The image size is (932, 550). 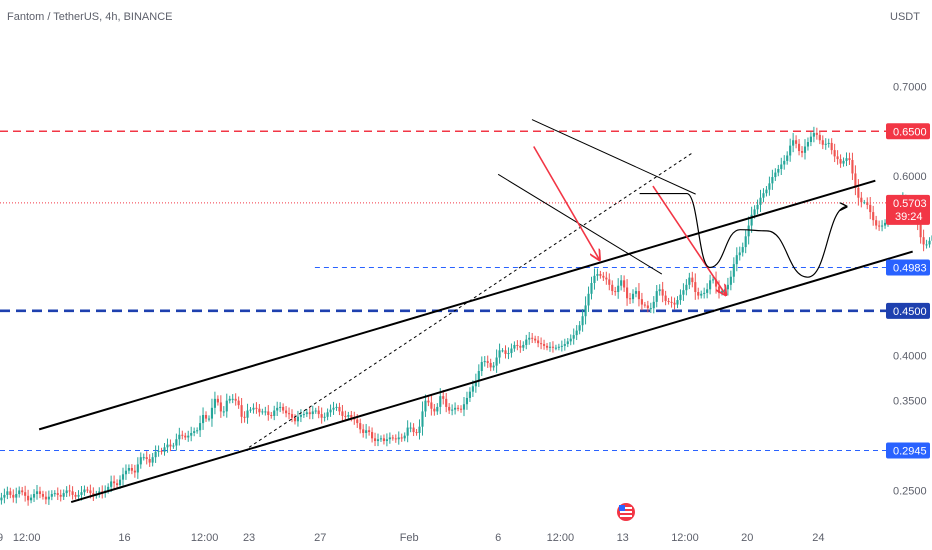 What do you see at coordinates (623, 538) in the screenshot?
I see `x-tick-label: 13` at bounding box center [623, 538].